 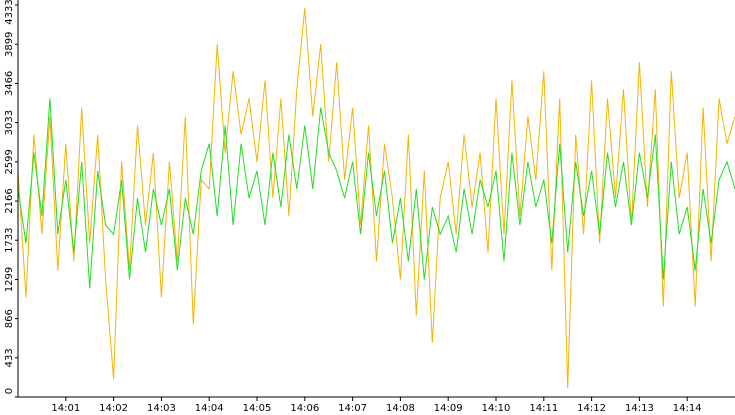 What do you see at coordinates (9, 200) in the screenshot?
I see `y-tick-label: 2166` at bounding box center [9, 200].